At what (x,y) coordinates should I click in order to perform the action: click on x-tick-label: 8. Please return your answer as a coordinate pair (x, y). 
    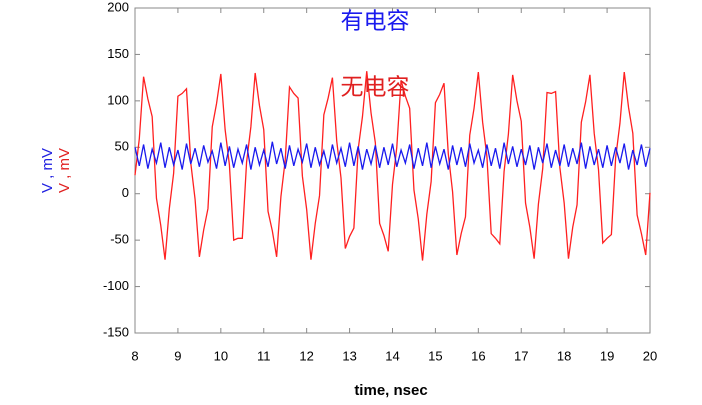
    Looking at the image, I should click on (134, 355).